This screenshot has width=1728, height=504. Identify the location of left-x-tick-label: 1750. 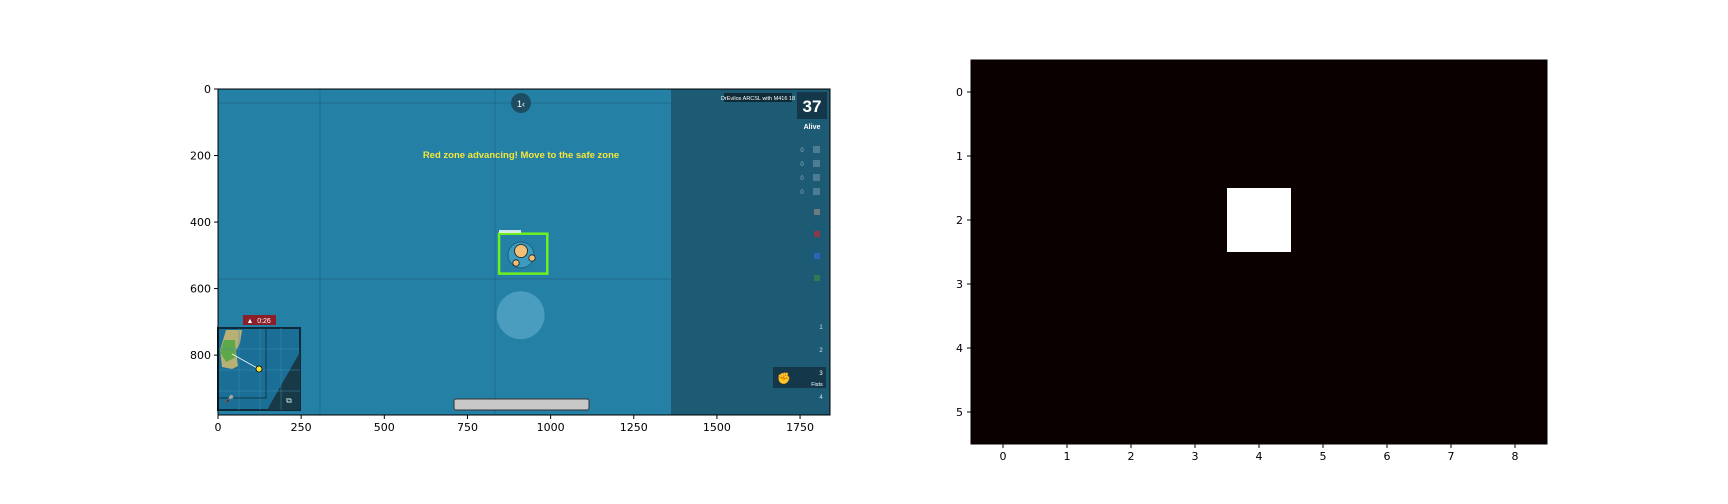
(800, 427).